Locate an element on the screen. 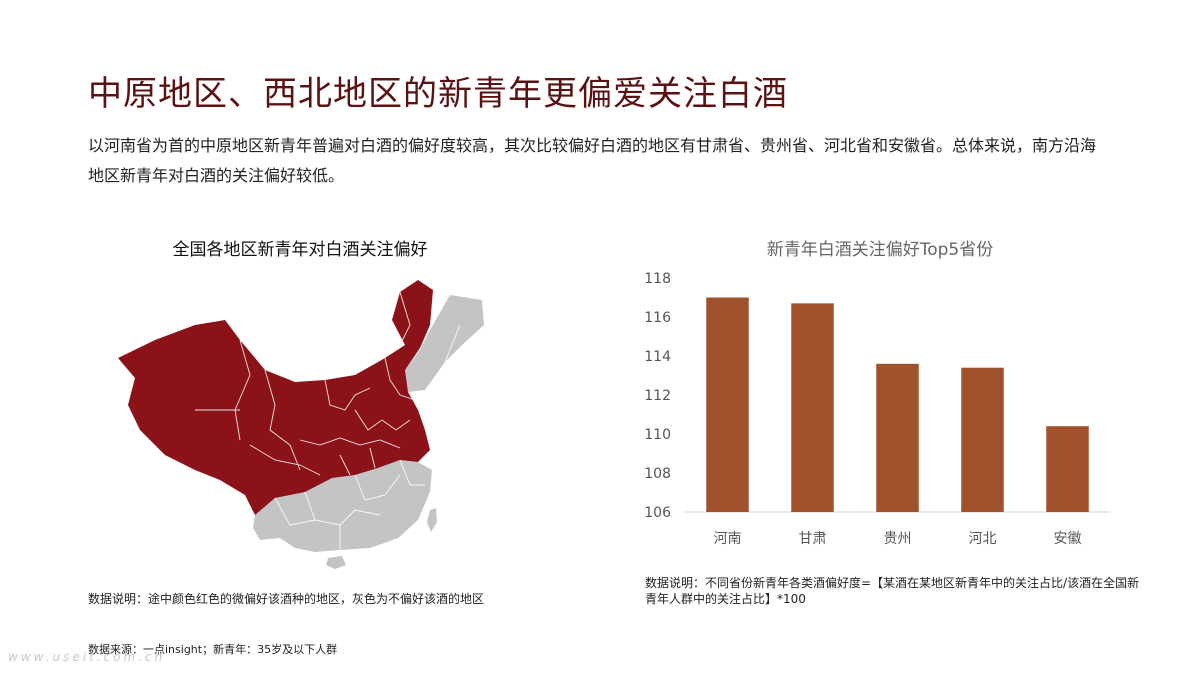 This screenshot has height=675, width=1200. map-title: 全国各地区新青年对白酒关注偏好 is located at coordinates (300, 250).